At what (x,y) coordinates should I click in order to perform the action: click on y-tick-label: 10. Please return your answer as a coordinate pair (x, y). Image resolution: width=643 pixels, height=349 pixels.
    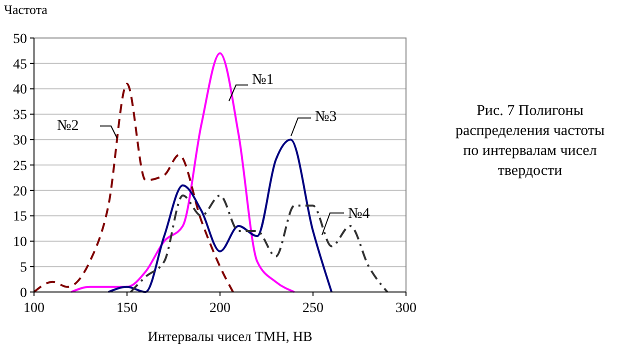
    Looking at the image, I should click on (20, 242).